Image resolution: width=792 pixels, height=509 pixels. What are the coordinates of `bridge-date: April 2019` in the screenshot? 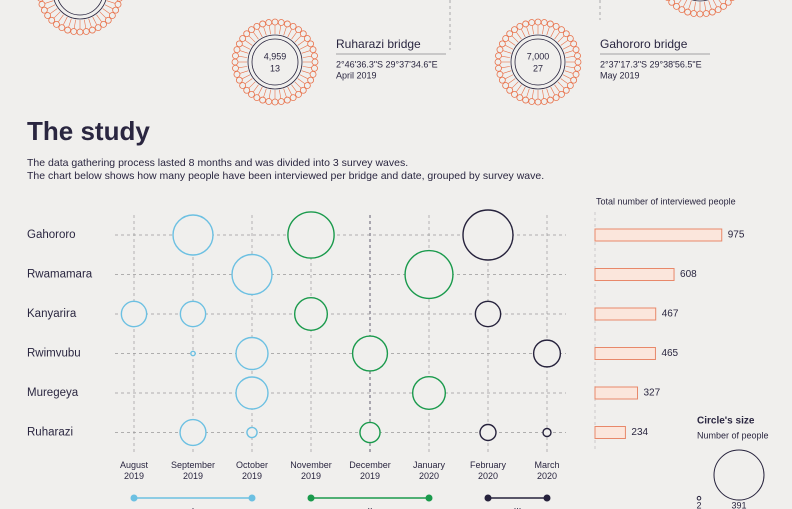 It's located at (356, 75).